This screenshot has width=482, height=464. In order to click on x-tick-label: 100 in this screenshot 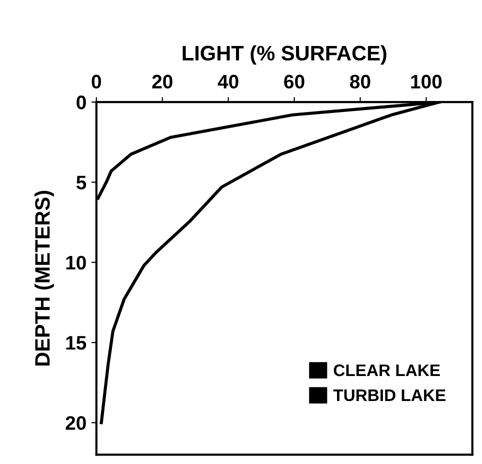, I will do `click(426, 81)`.